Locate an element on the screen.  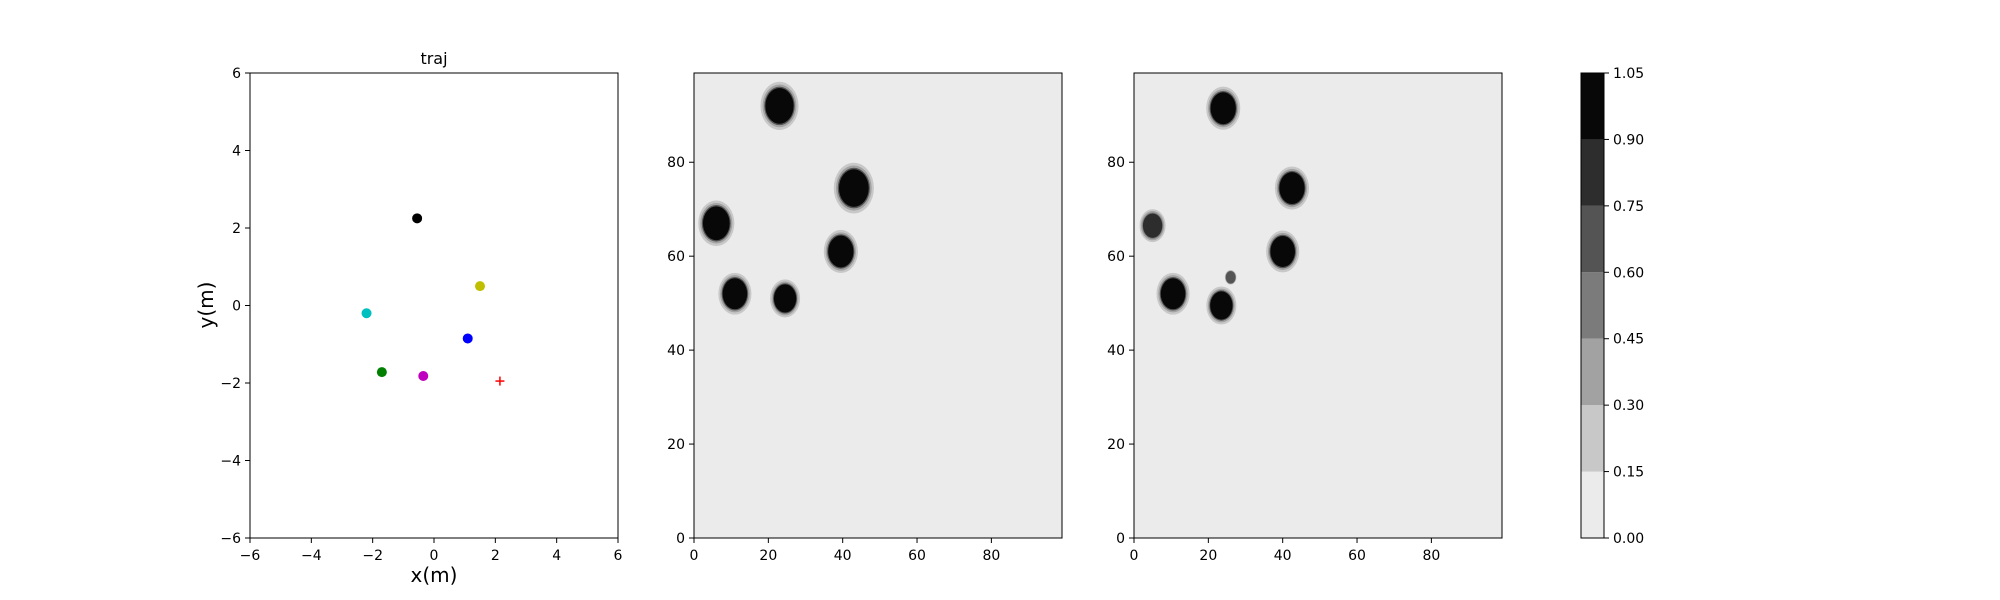
heatmap-1-x-tick-label: 40 is located at coordinates (843, 556).